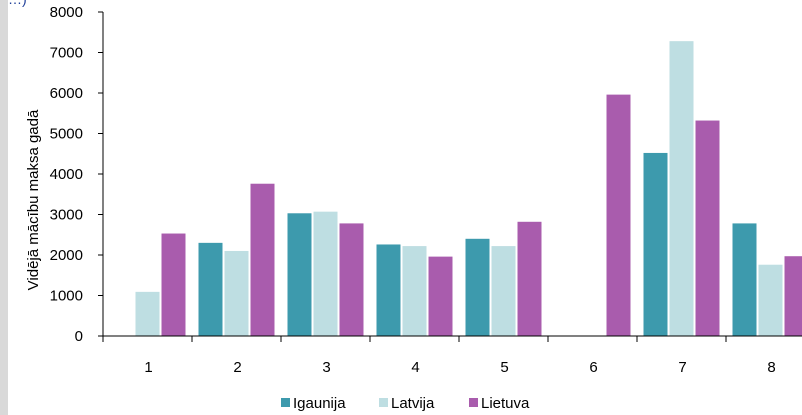  What do you see at coordinates (66, 174) in the screenshot?
I see `y-tick-label: 4000` at bounding box center [66, 174].